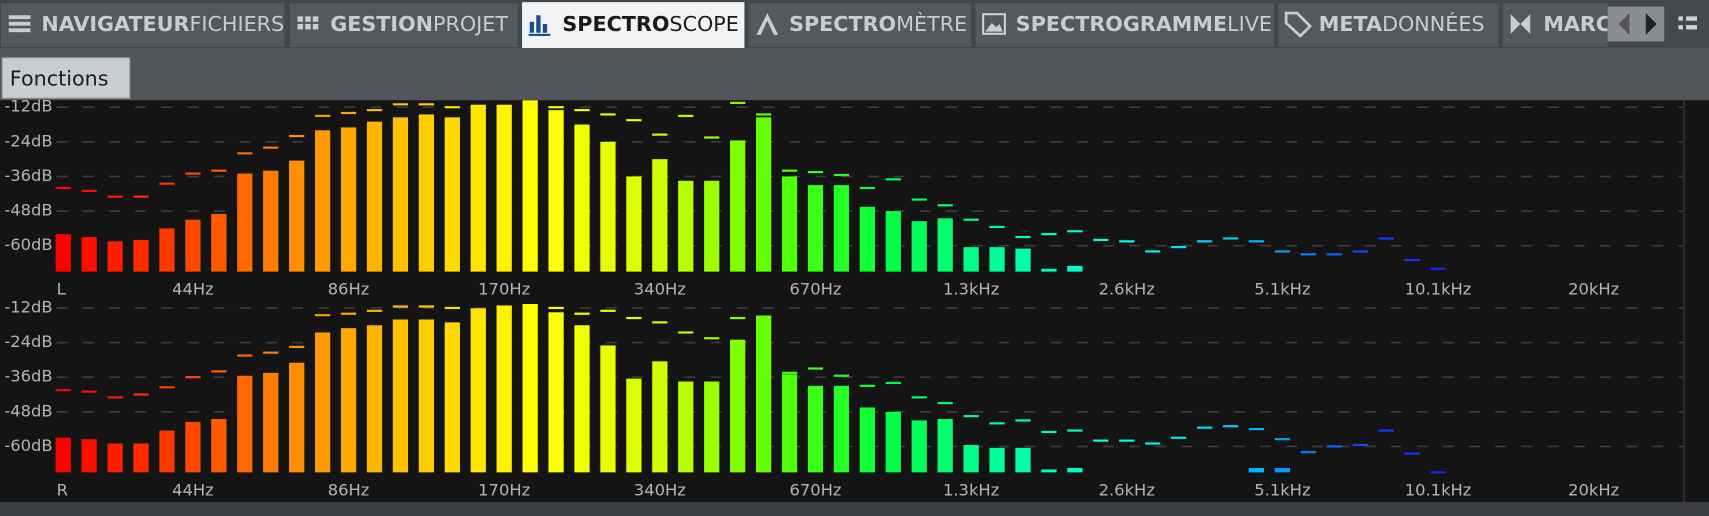 Image resolution: width=1709 pixels, height=516 pixels. I want to click on arrow-left, so click(1624, 24).